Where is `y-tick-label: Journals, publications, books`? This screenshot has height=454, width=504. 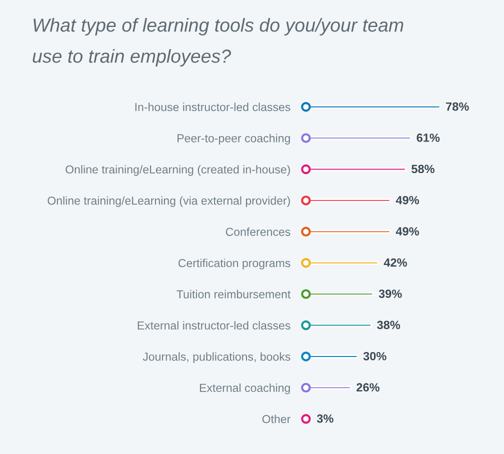
y-tick-label: Journals, publications, books is located at coordinates (216, 358).